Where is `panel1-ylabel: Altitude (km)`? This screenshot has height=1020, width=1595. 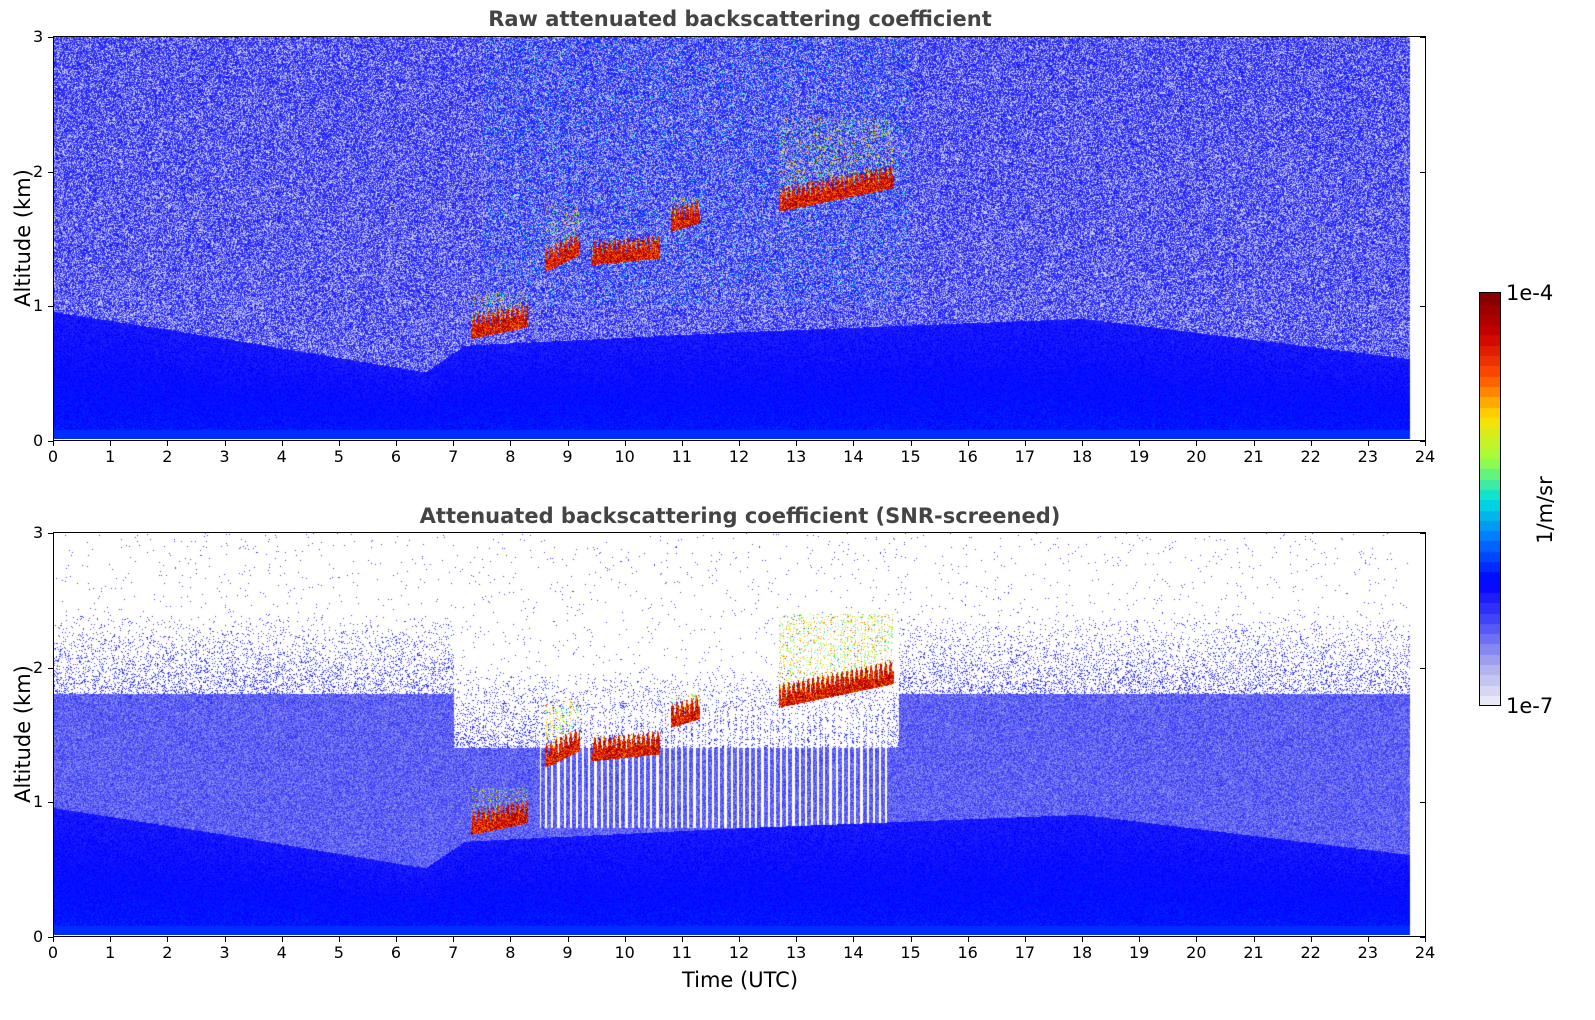
panel1-ylabel: Altitude (km) is located at coordinates (23, 238).